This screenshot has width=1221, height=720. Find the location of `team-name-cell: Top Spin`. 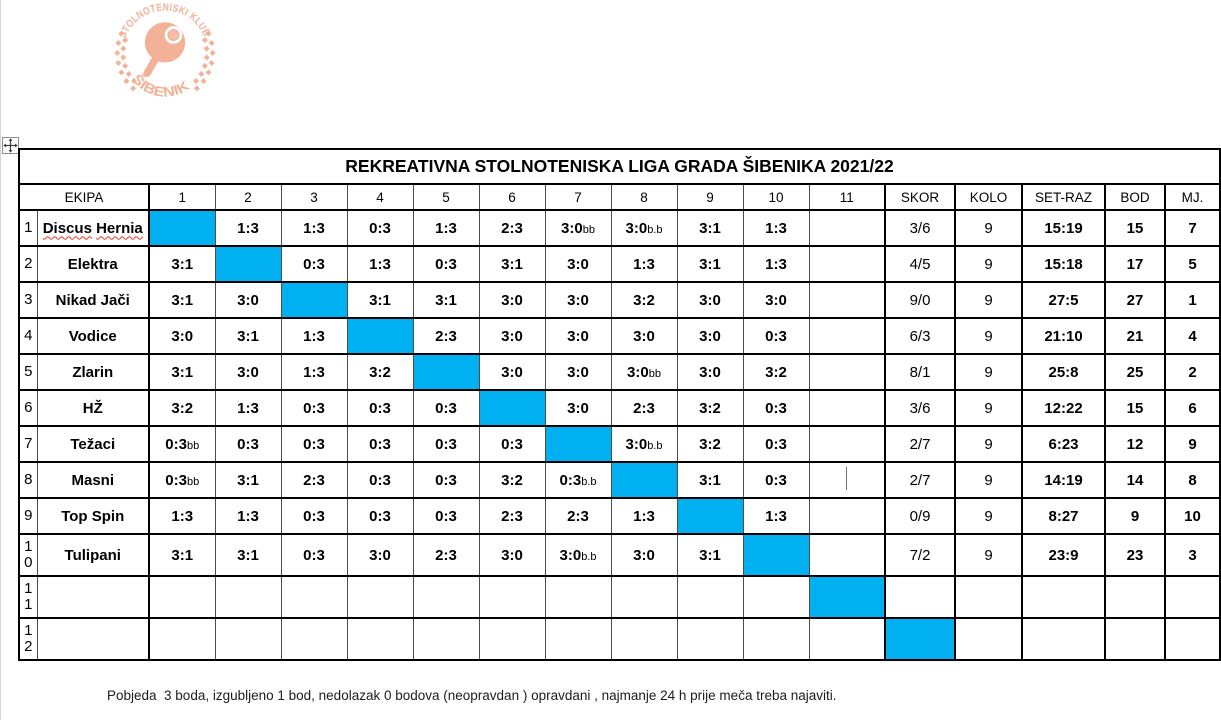

team-name-cell: Top Spin is located at coordinates (93, 516).